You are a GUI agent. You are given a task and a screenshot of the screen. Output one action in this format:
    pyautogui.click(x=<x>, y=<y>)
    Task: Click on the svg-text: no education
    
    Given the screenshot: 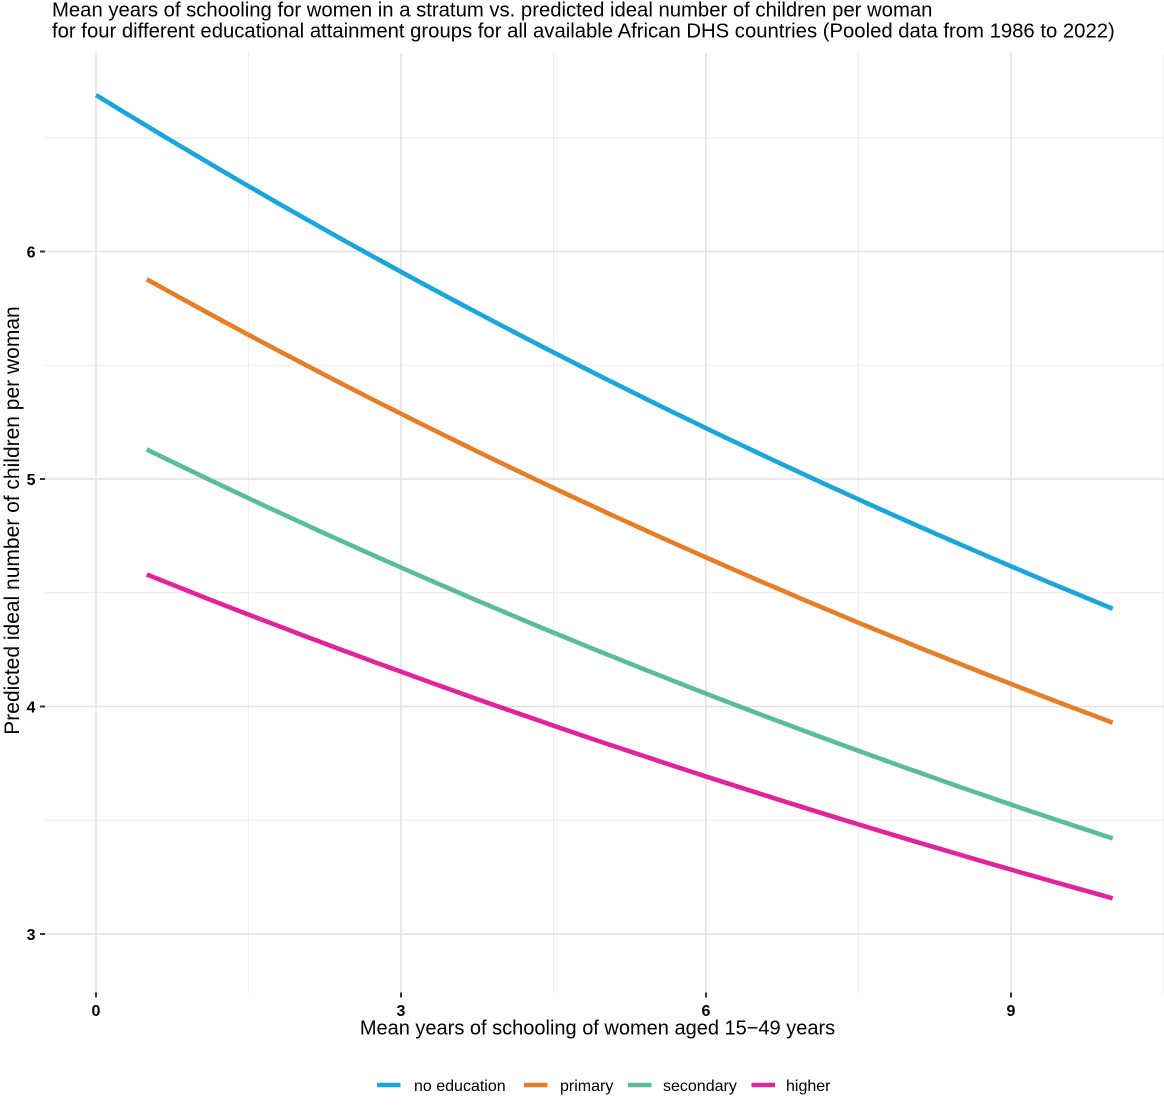 What is the action you would take?
    pyautogui.click(x=460, y=1086)
    